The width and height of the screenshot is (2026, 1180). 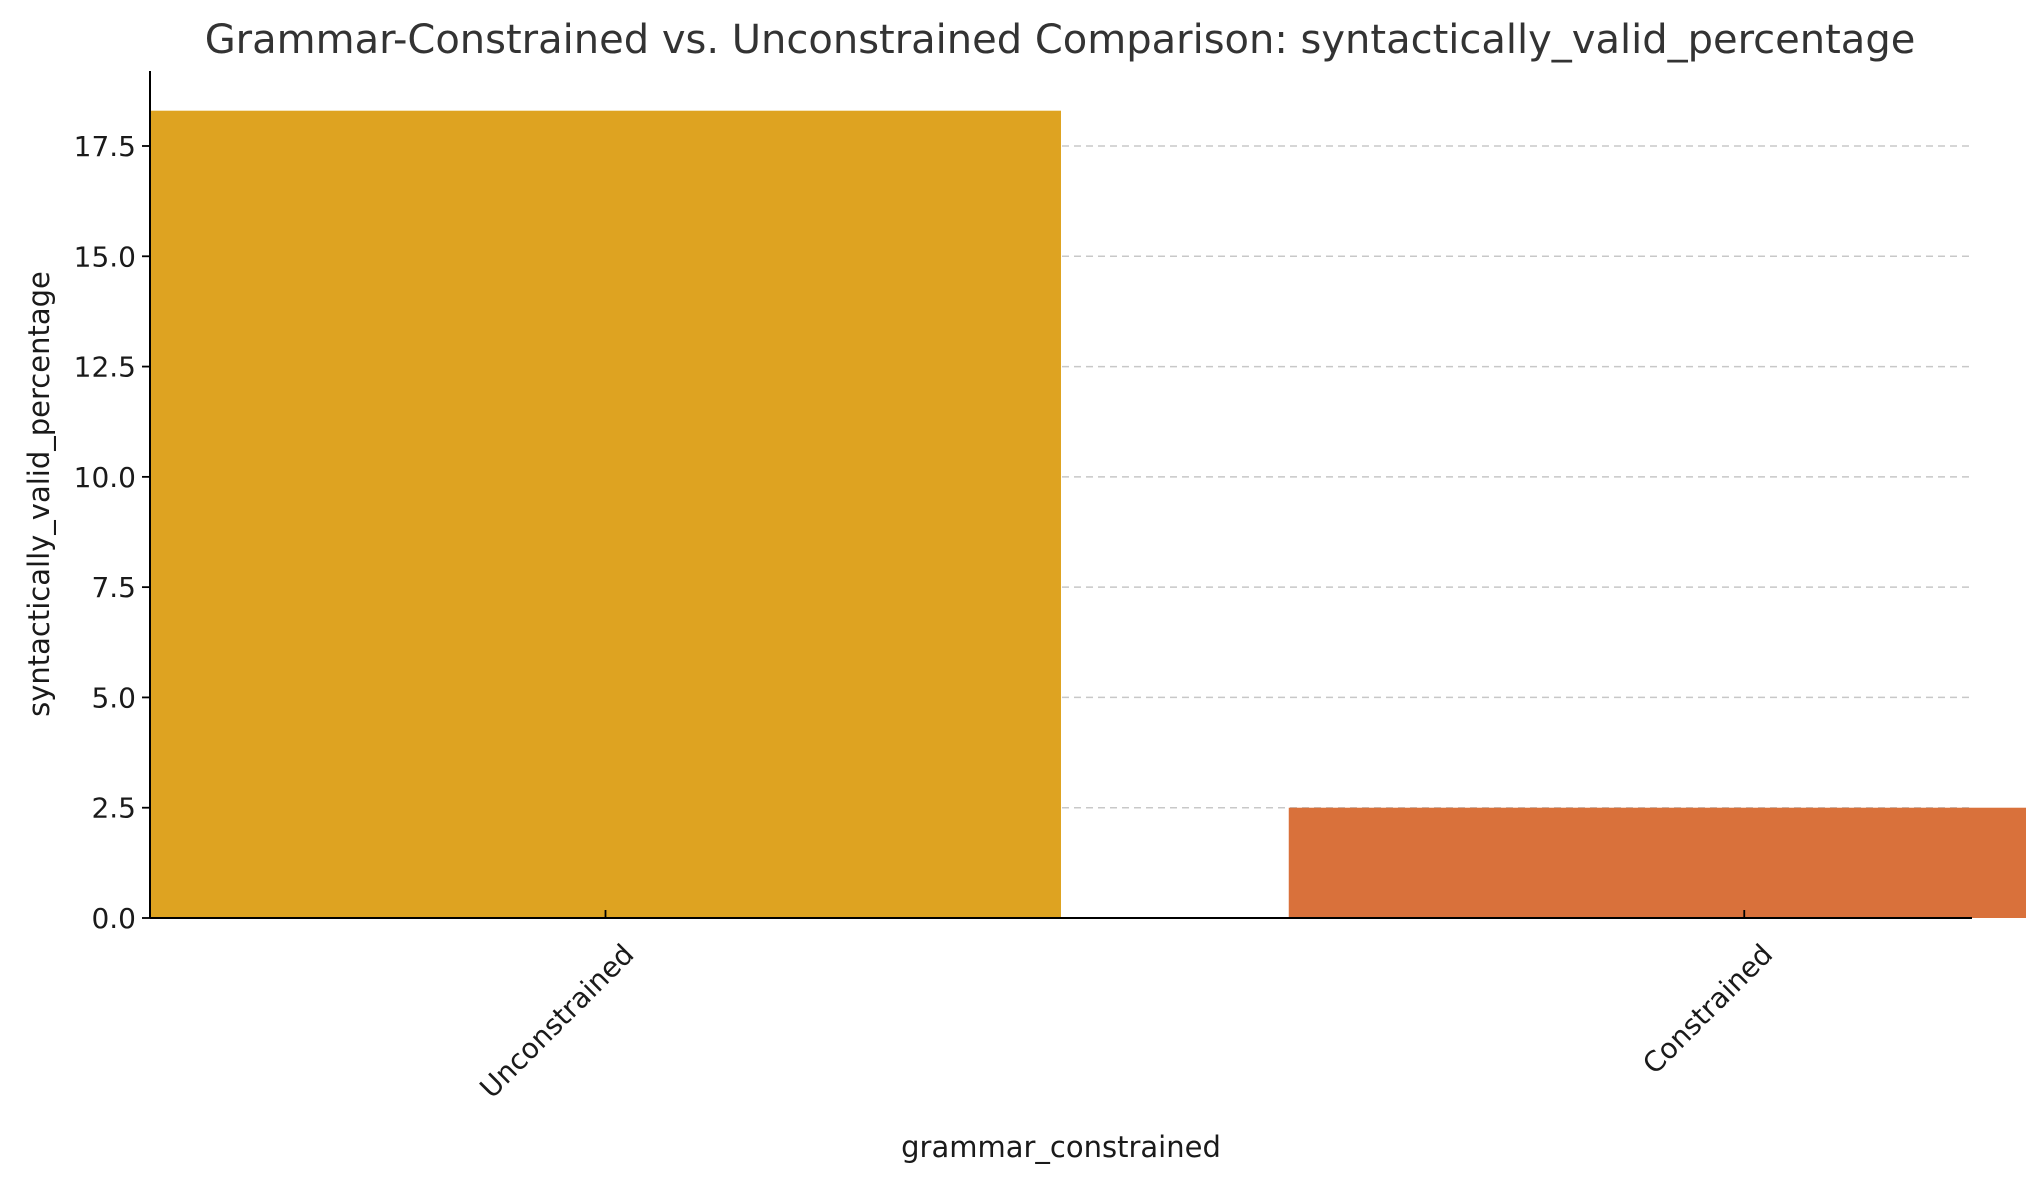 What do you see at coordinates (105, 477) in the screenshot?
I see `y-tick-label: 10.0` at bounding box center [105, 477].